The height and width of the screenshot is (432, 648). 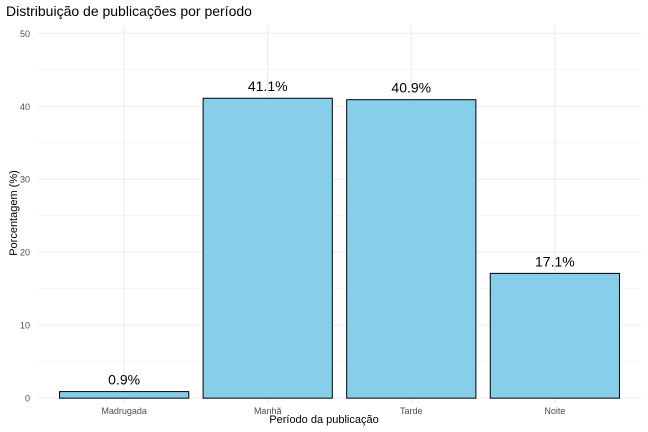 I want to click on y-tick-label: 0, so click(x=27, y=399).